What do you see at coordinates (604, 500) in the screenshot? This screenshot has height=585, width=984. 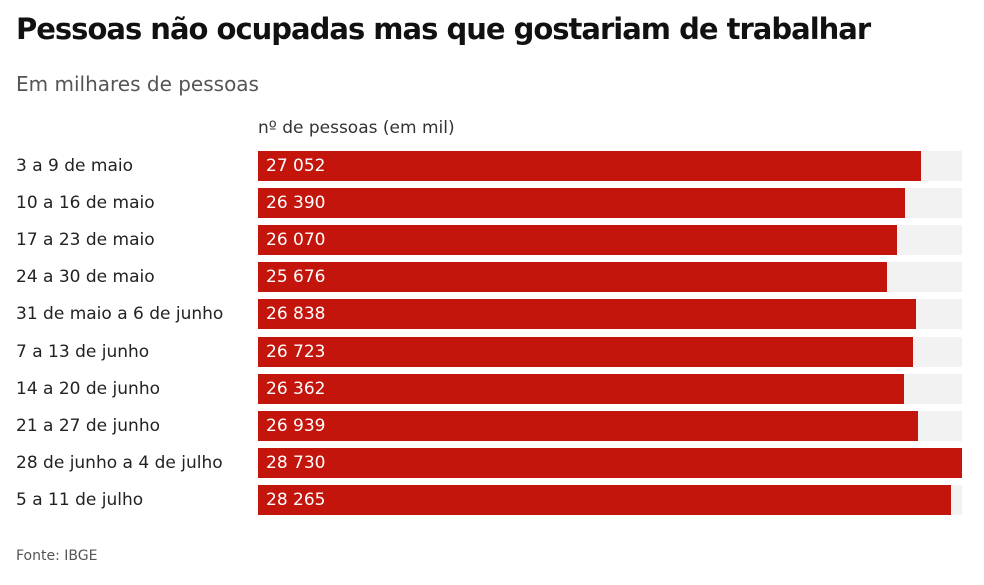 I see `bar: 28 265` at bounding box center [604, 500].